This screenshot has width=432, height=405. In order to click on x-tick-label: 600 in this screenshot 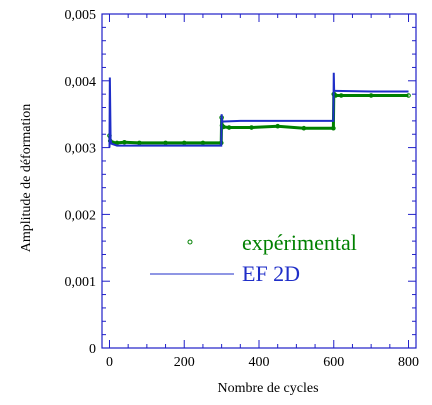, I will do `click(333, 362)`.